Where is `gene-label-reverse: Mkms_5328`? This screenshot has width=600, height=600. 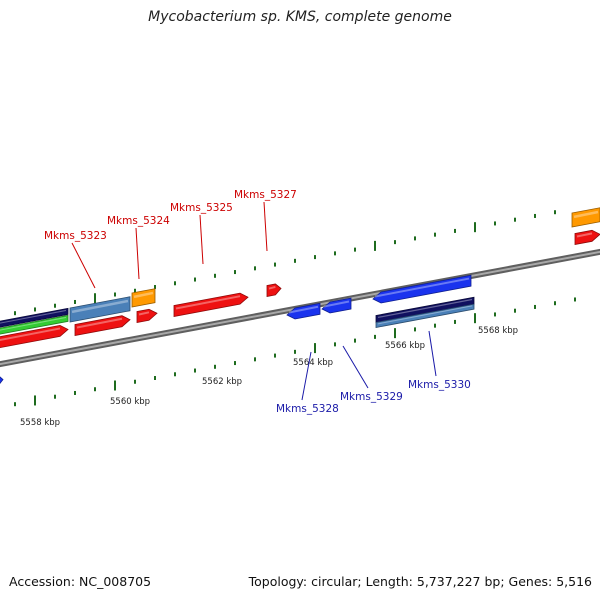
gene-label-reverse: Mkms_5328 is located at coordinates (307, 409).